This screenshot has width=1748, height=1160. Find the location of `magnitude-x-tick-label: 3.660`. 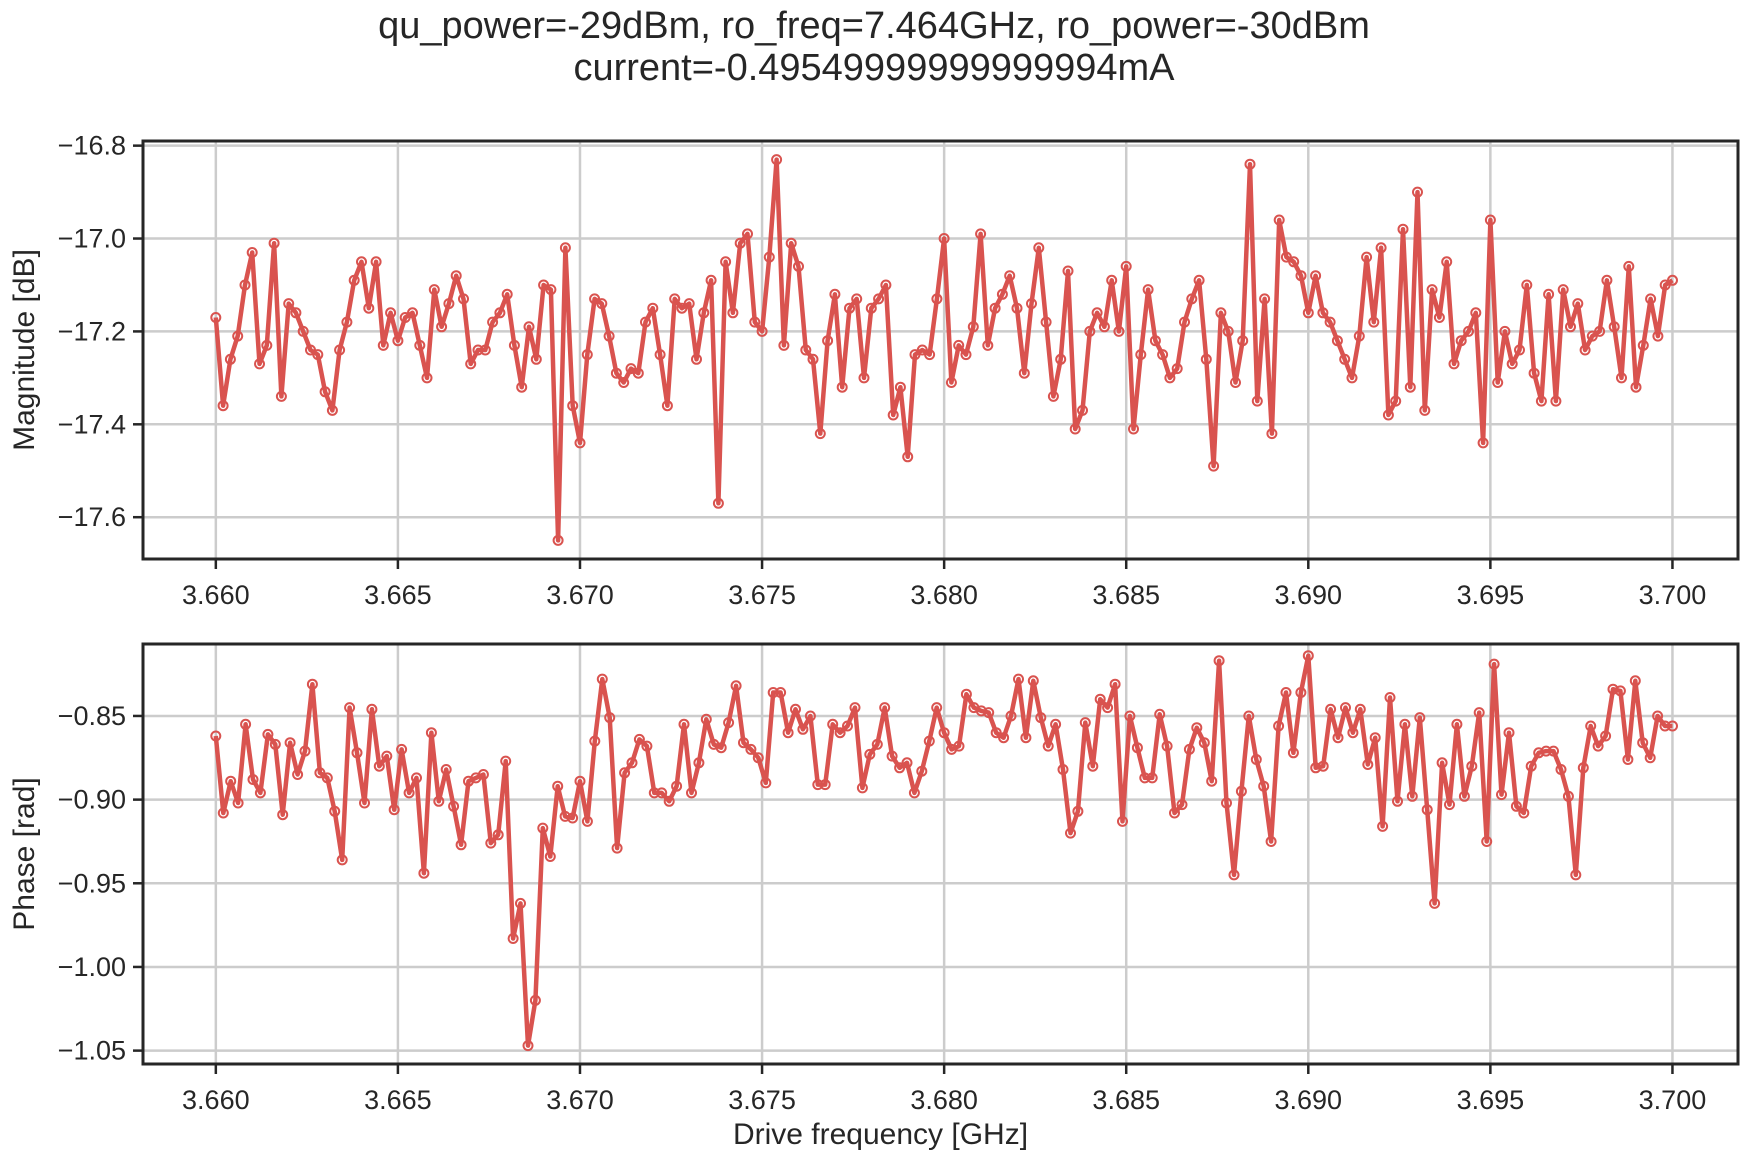

magnitude-x-tick-label: 3.660 is located at coordinates (216, 595).